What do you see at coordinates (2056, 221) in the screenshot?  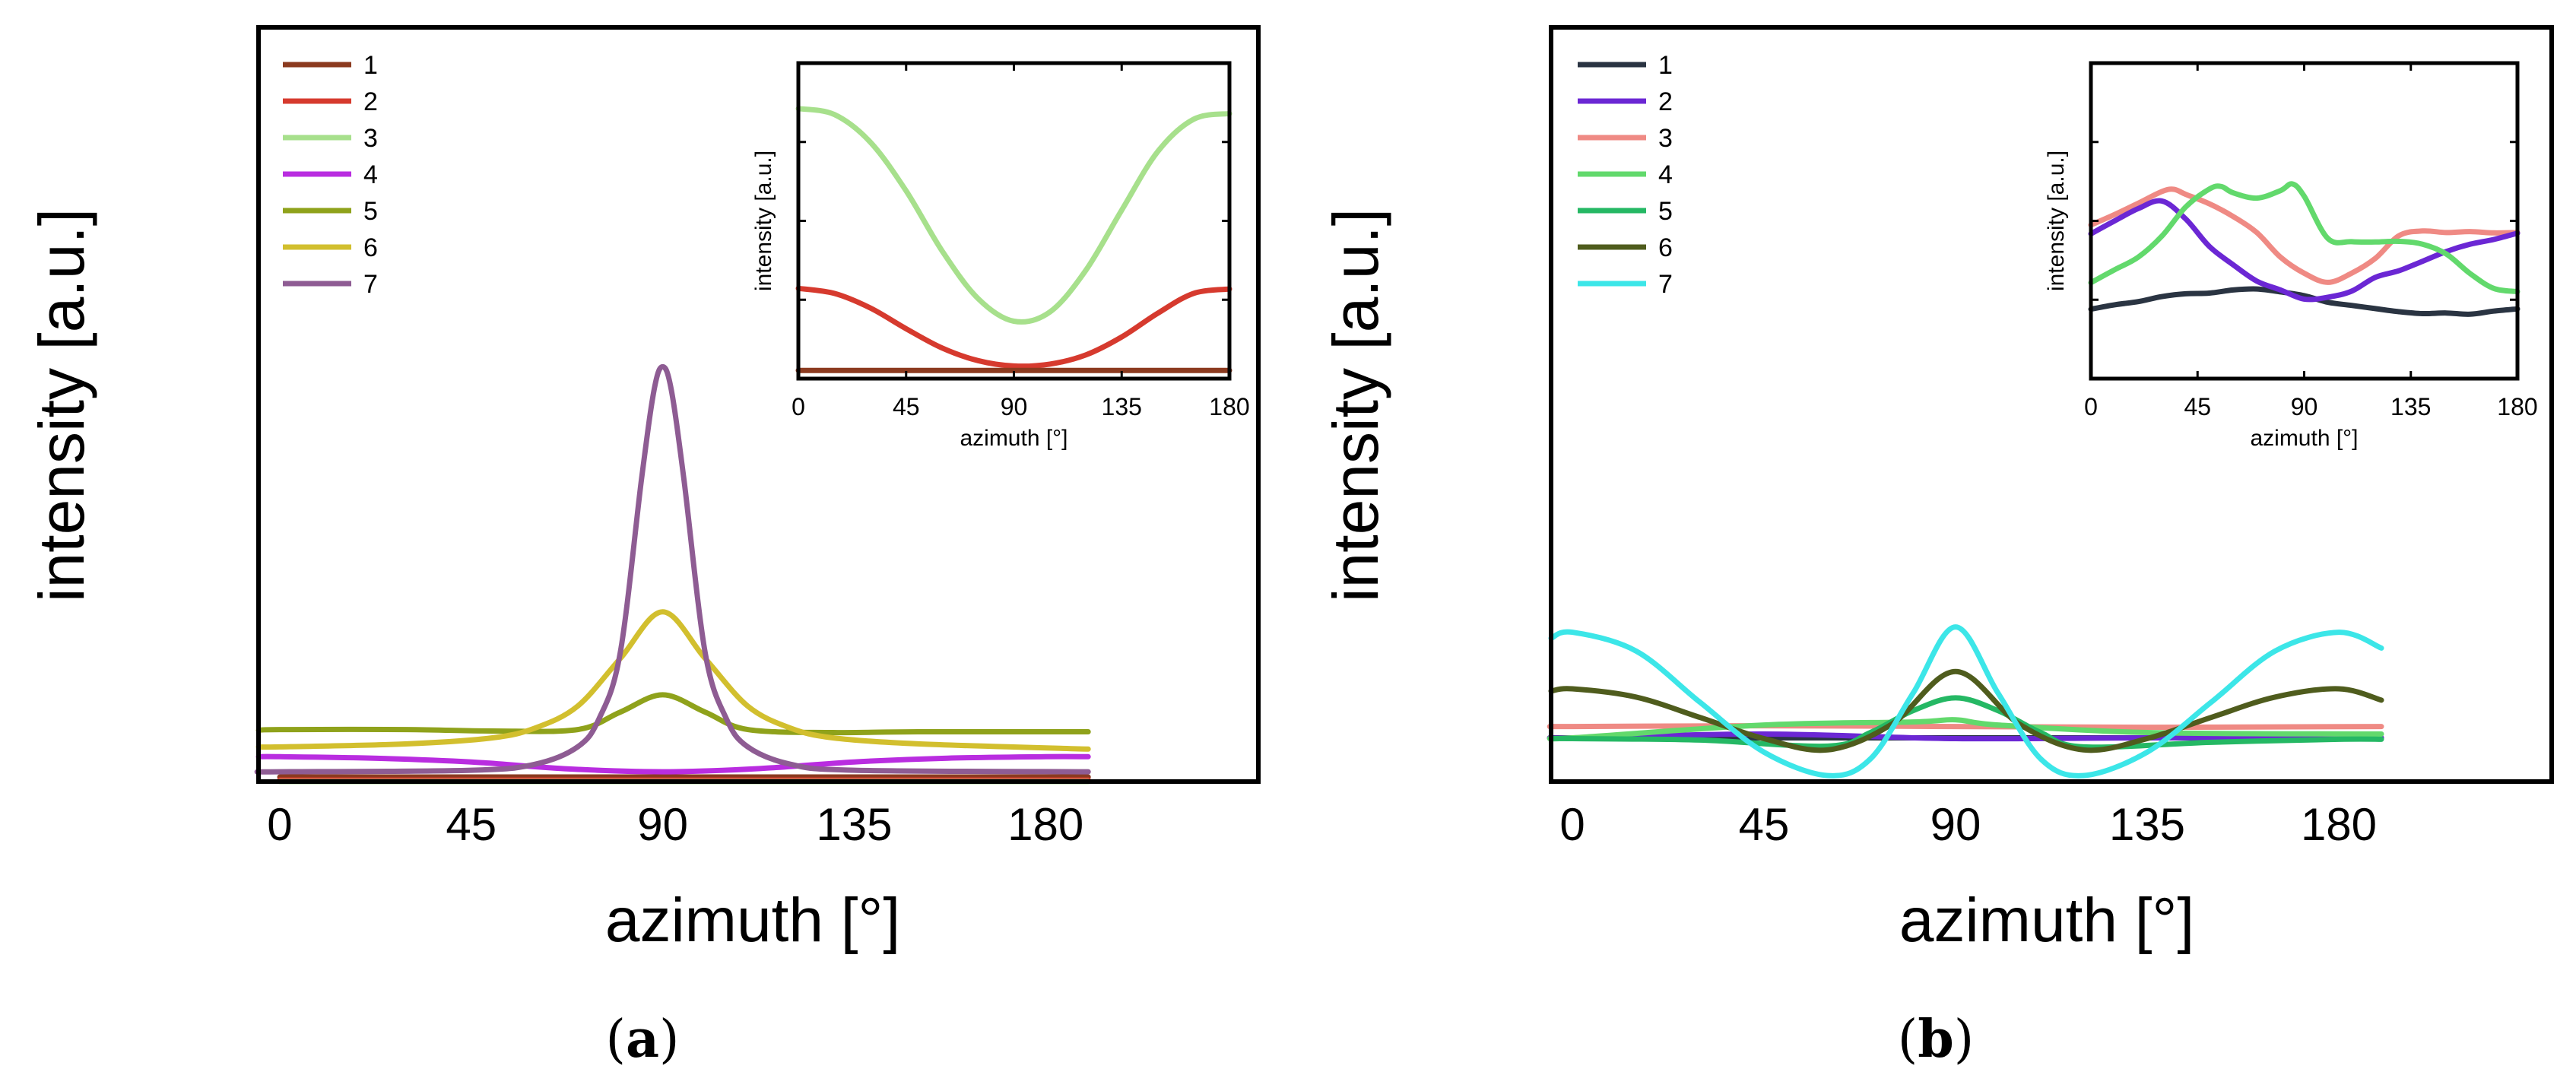 I see `inset-ylabel-b: intensity [a.u.]` at bounding box center [2056, 221].